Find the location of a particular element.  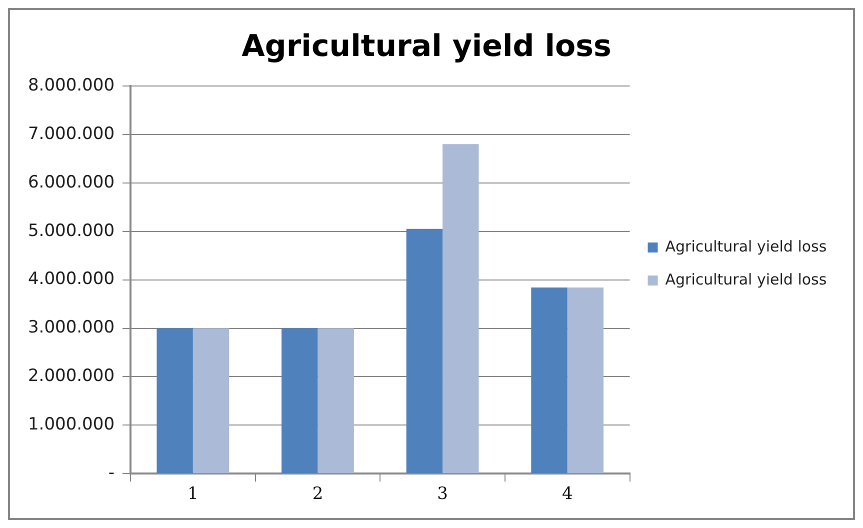

y-tick-label: 5.000.000 is located at coordinates (71, 230).